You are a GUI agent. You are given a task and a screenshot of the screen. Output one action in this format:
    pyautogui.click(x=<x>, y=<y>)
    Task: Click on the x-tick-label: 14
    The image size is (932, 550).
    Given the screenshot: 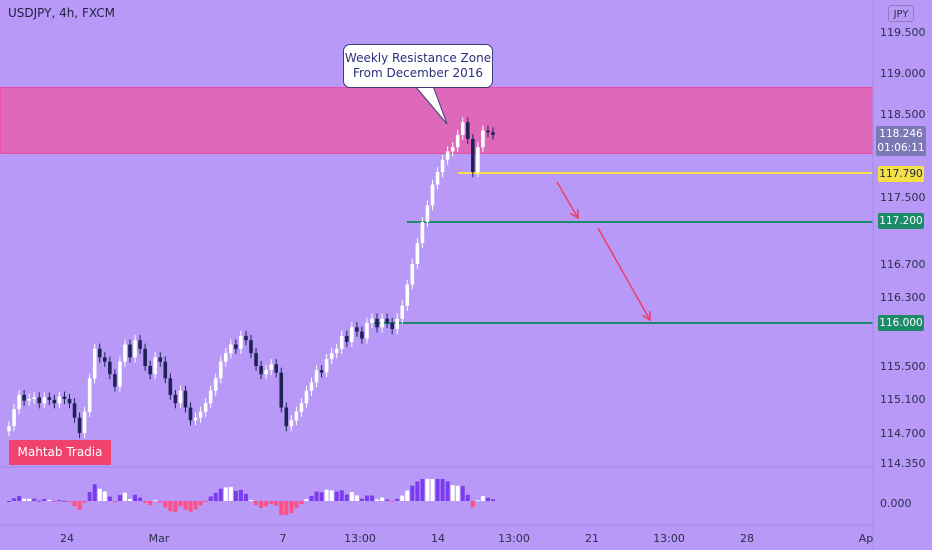 What is the action you would take?
    pyautogui.click(x=438, y=538)
    